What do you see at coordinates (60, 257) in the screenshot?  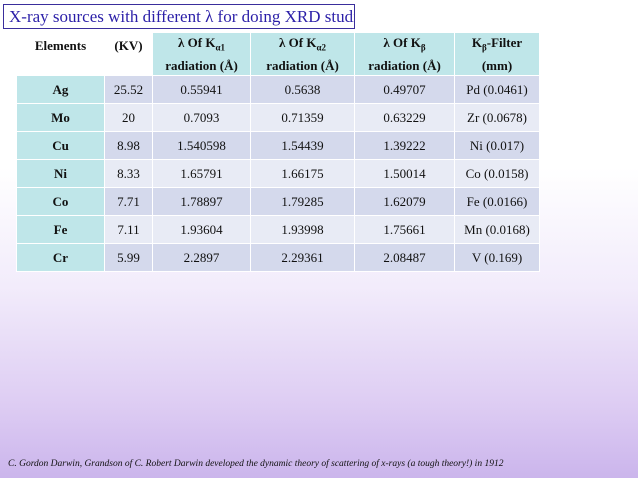 I see `cell-element: Cr` at bounding box center [60, 257].